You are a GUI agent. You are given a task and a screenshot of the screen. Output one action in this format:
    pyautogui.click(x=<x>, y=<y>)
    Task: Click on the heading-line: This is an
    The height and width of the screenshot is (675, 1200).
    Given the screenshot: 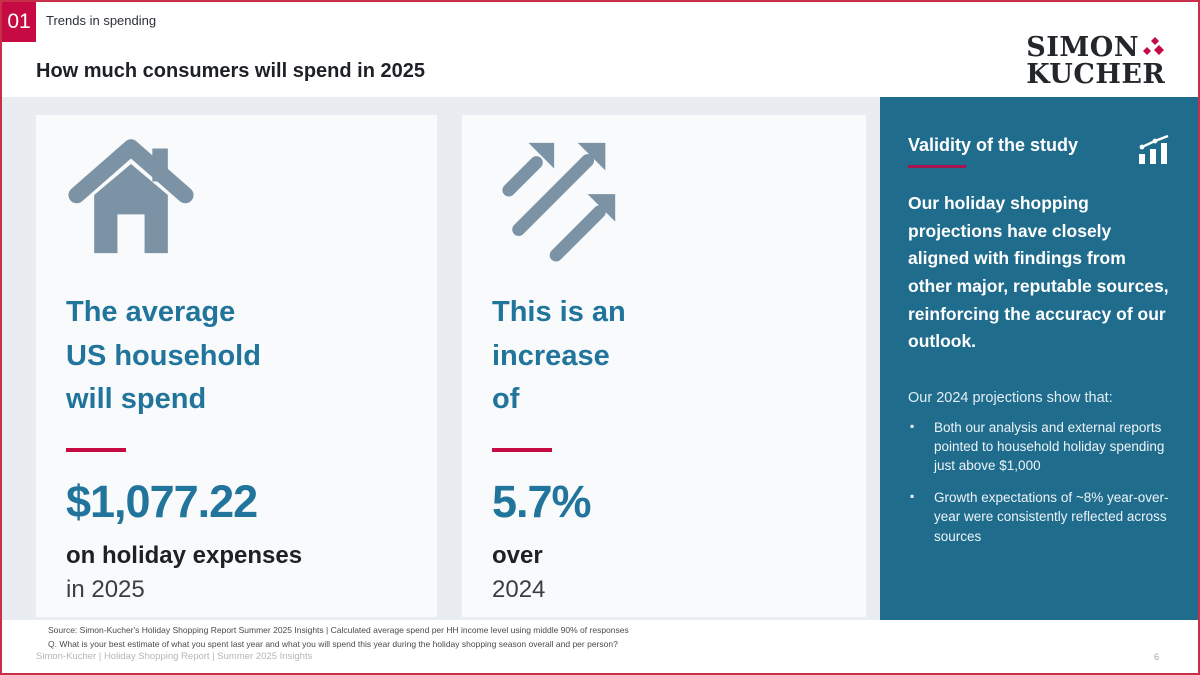 What is the action you would take?
    pyautogui.click(x=559, y=312)
    